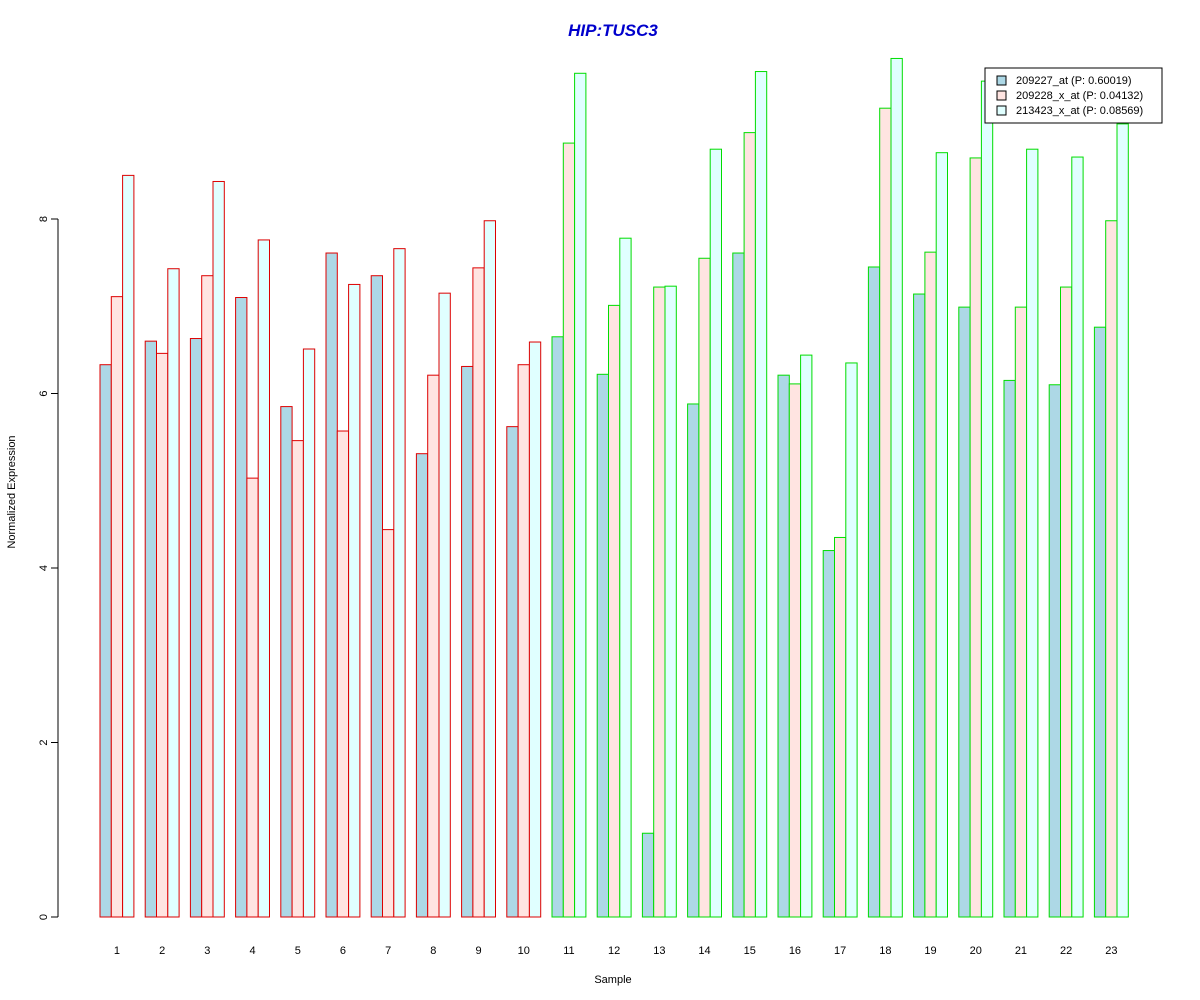 The width and height of the screenshot is (1200, 1000). What do you see at coordinates (44, 568) in the screenshot?
I see `y-tick-label-4: 4` at bounding box center [44, 568].